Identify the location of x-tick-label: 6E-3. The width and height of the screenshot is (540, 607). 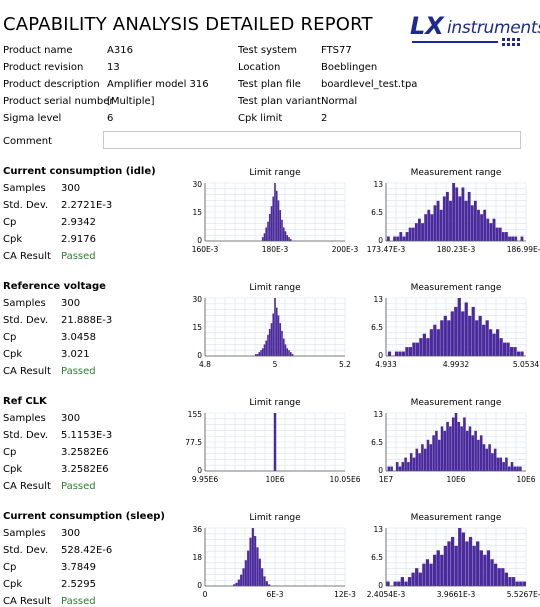
(275, 594).